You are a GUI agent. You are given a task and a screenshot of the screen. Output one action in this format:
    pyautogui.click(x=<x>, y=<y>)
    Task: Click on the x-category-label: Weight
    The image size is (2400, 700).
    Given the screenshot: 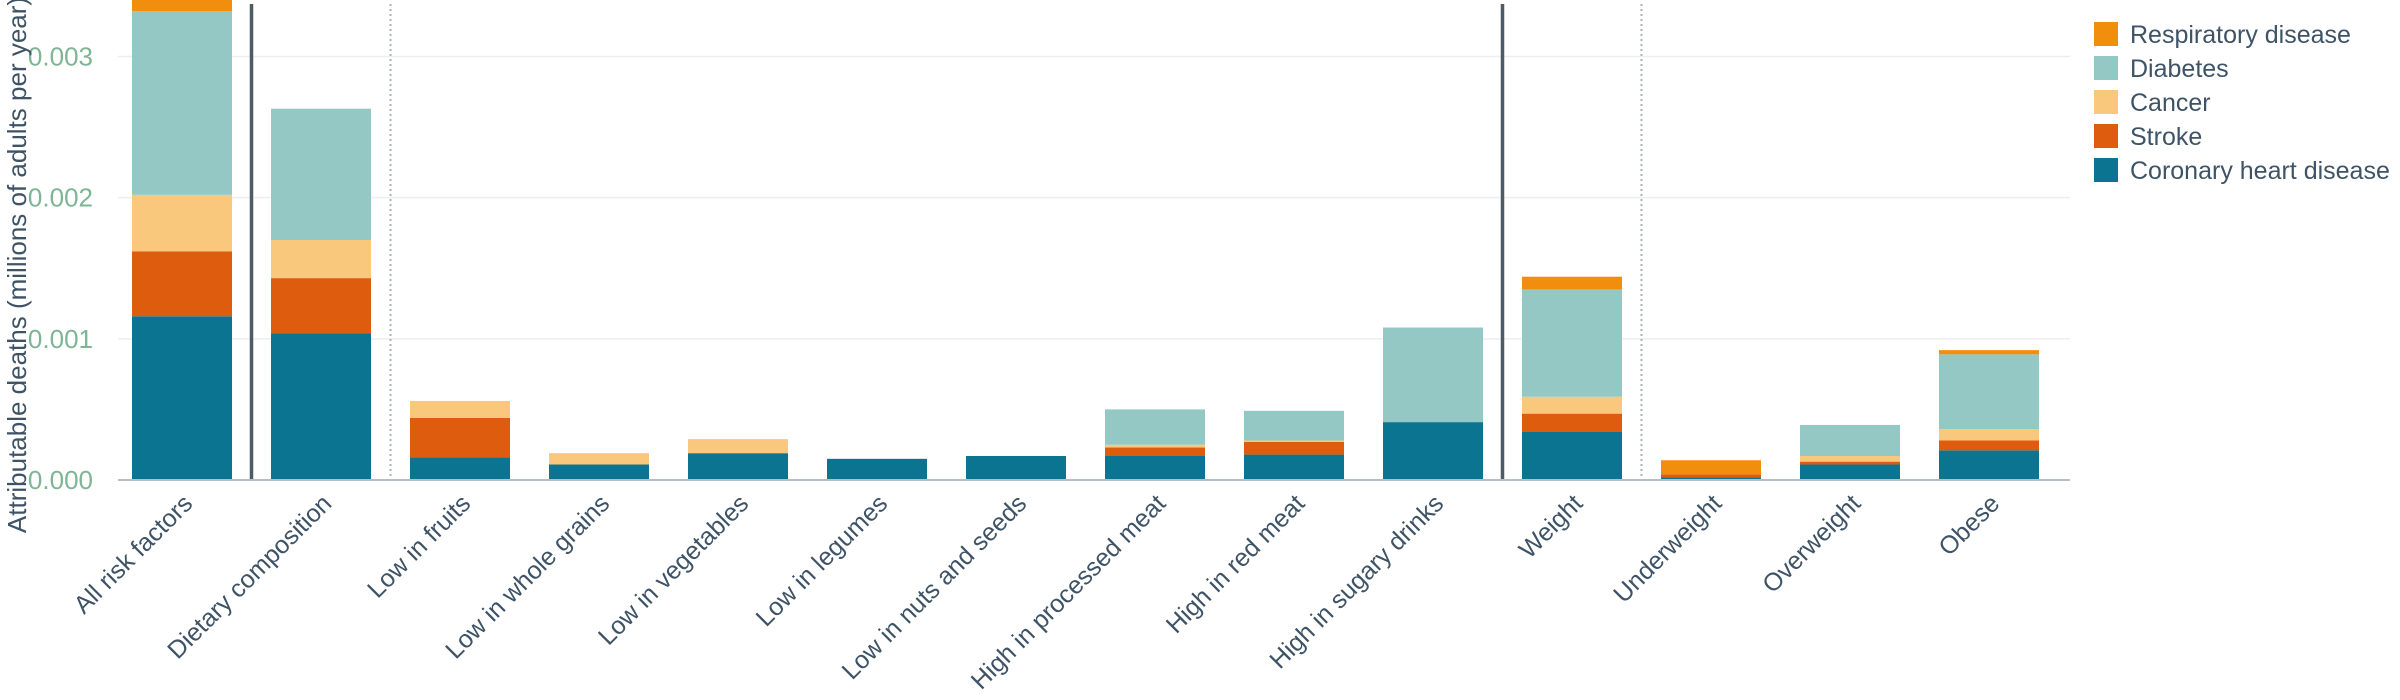 What is the action you would take?
    pyautogui.click(x=1551, y=526)
    